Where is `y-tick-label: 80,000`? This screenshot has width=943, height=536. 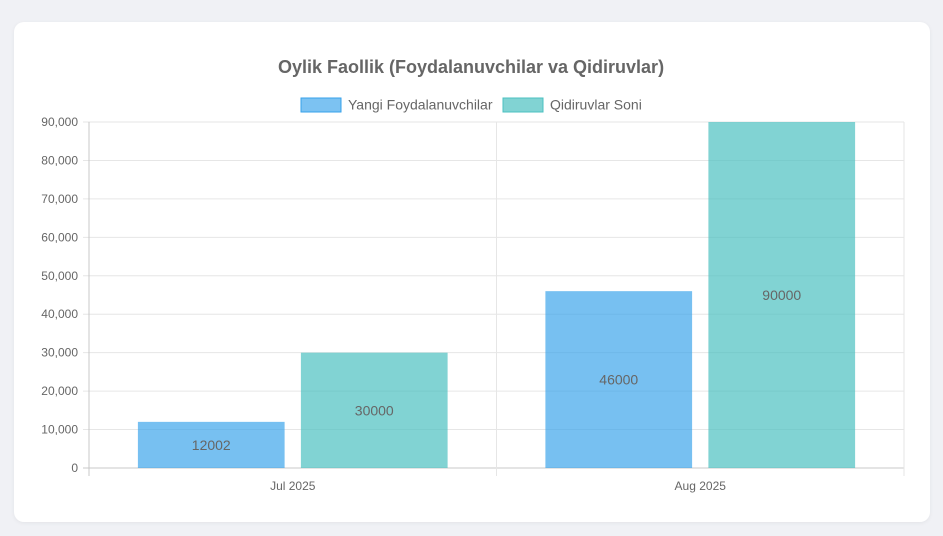
y-tick-label: 80,000 is located at coordinates (59, 160).